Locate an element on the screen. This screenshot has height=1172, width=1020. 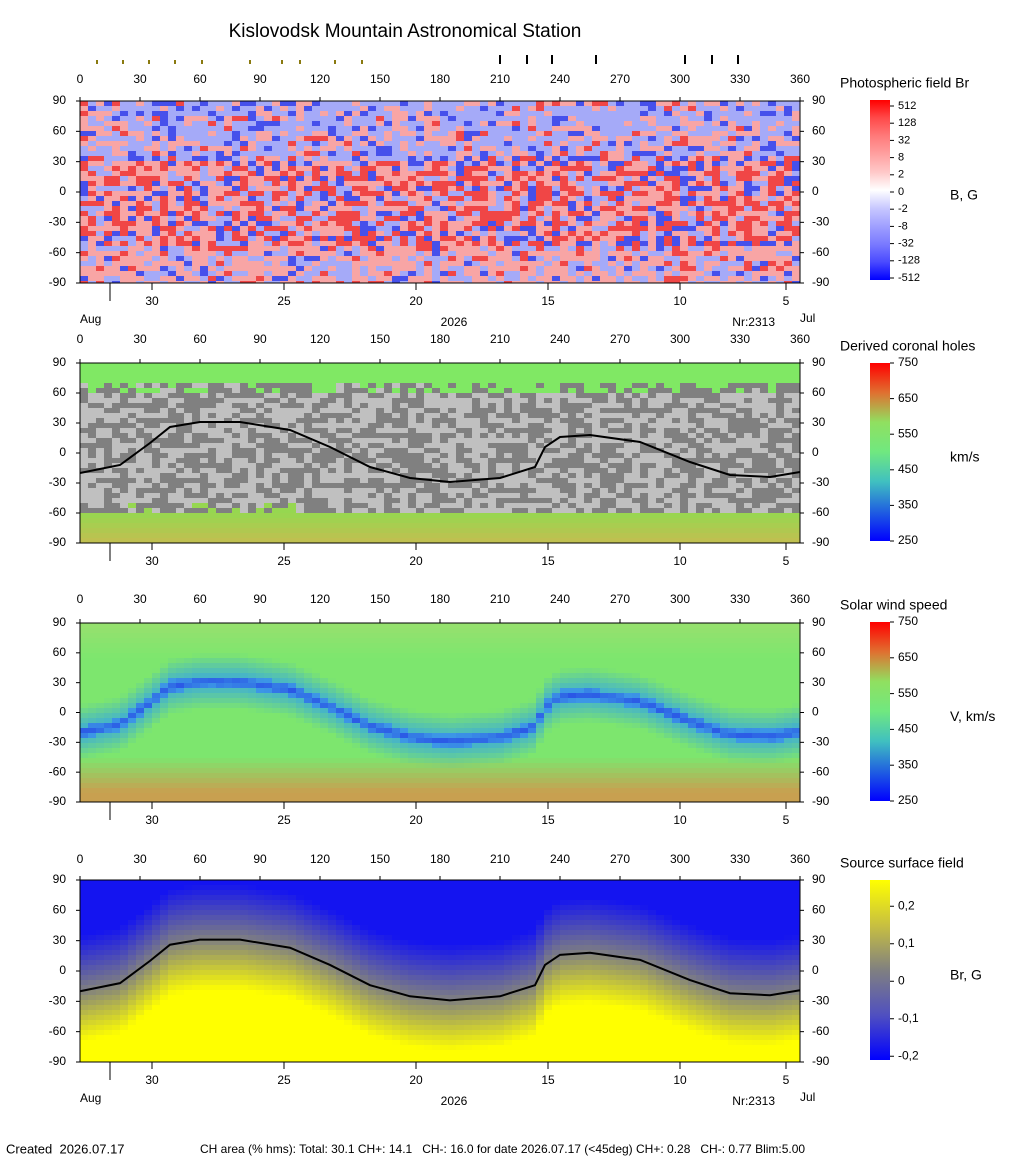
y-tick-label-right: 0 is located at coordinates (815, 191).